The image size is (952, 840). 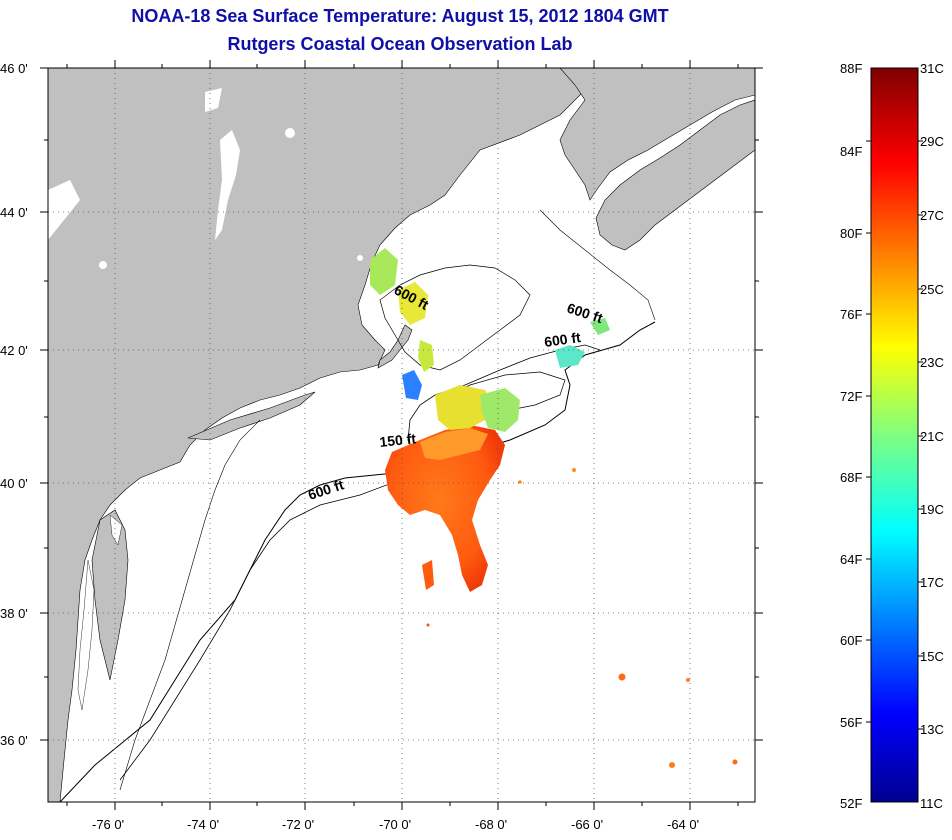 I want to click on lon-label: -70 0', so click(x=395, y=824).